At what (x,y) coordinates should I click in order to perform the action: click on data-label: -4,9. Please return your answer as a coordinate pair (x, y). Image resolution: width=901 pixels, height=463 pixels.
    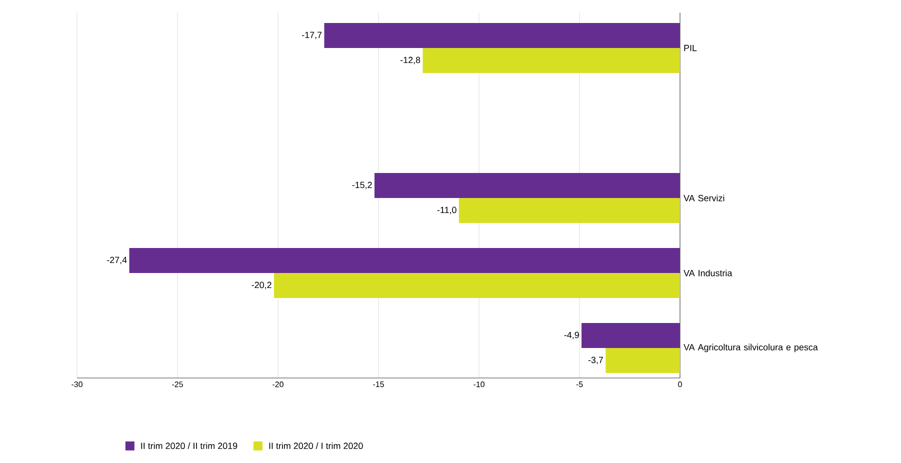
    Looking at the image, I should click on (571, 336).